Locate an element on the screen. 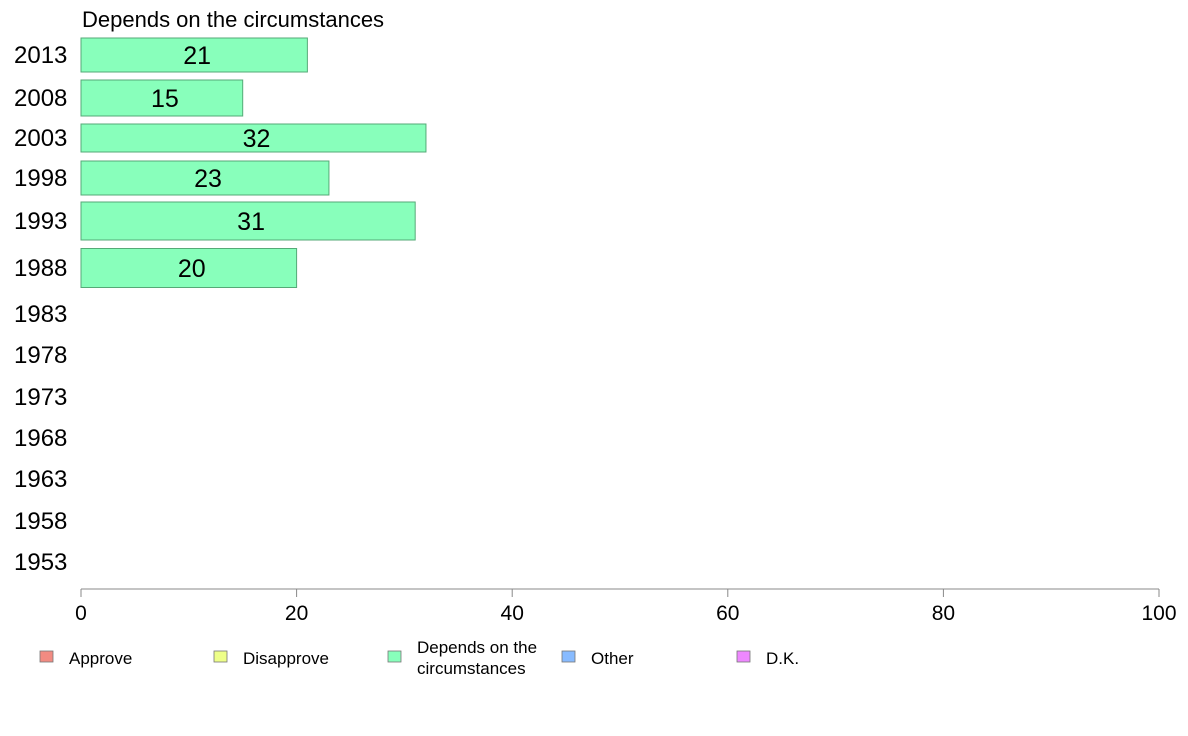  x-tick-label-20: 20 is located at coordinates (296, 613).